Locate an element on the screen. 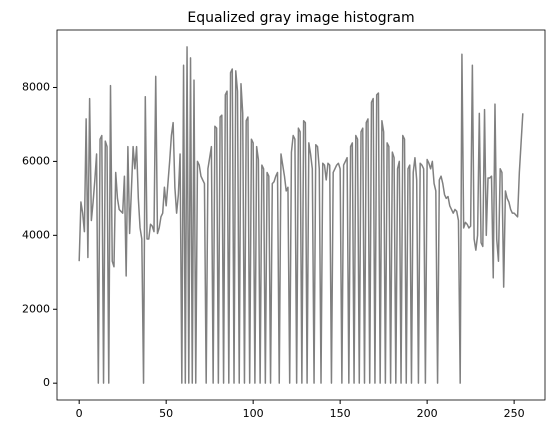 The image size is (560, 435). x-tick-label: 100 is located at coordinates (253, 413).